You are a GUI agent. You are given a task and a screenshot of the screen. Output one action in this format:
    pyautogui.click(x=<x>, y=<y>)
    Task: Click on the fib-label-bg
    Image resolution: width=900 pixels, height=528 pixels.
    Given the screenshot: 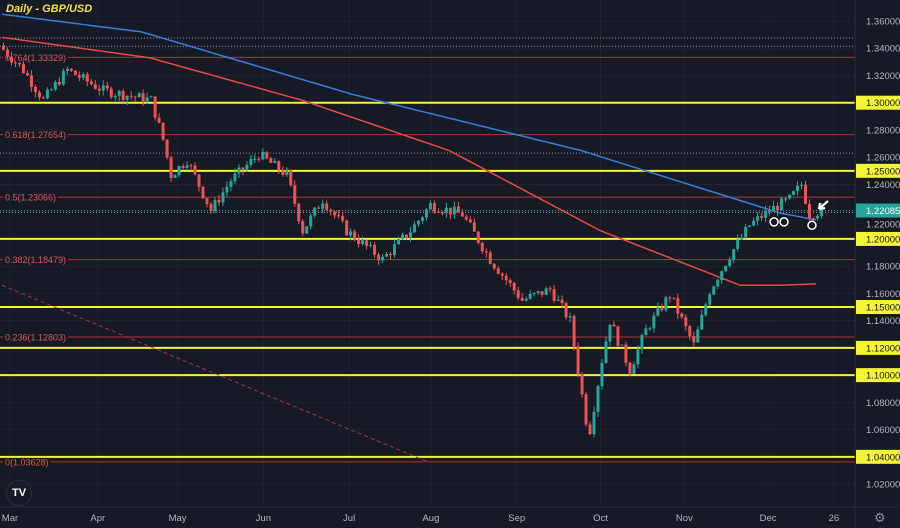 What is the action you would take?
    pyautogui.click(x=27, y=462)
    